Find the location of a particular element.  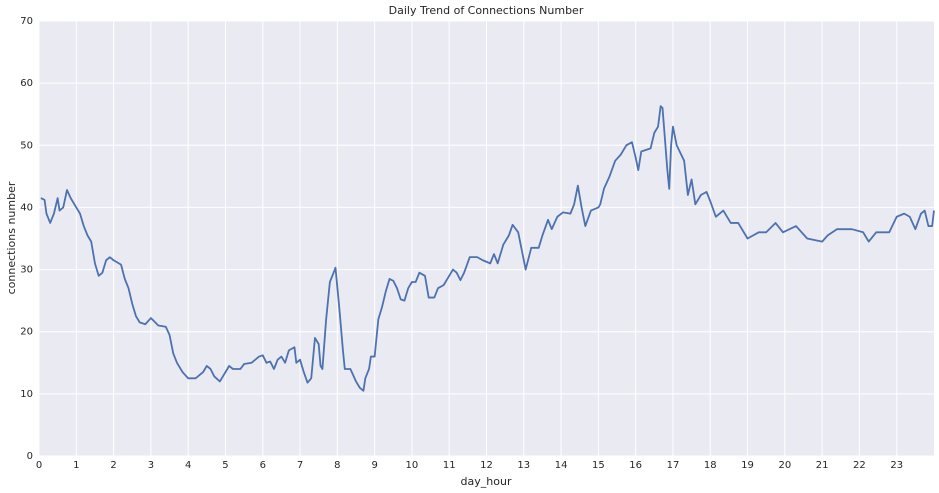

x-tick-label: 0 is located at coordinates (39, 465).